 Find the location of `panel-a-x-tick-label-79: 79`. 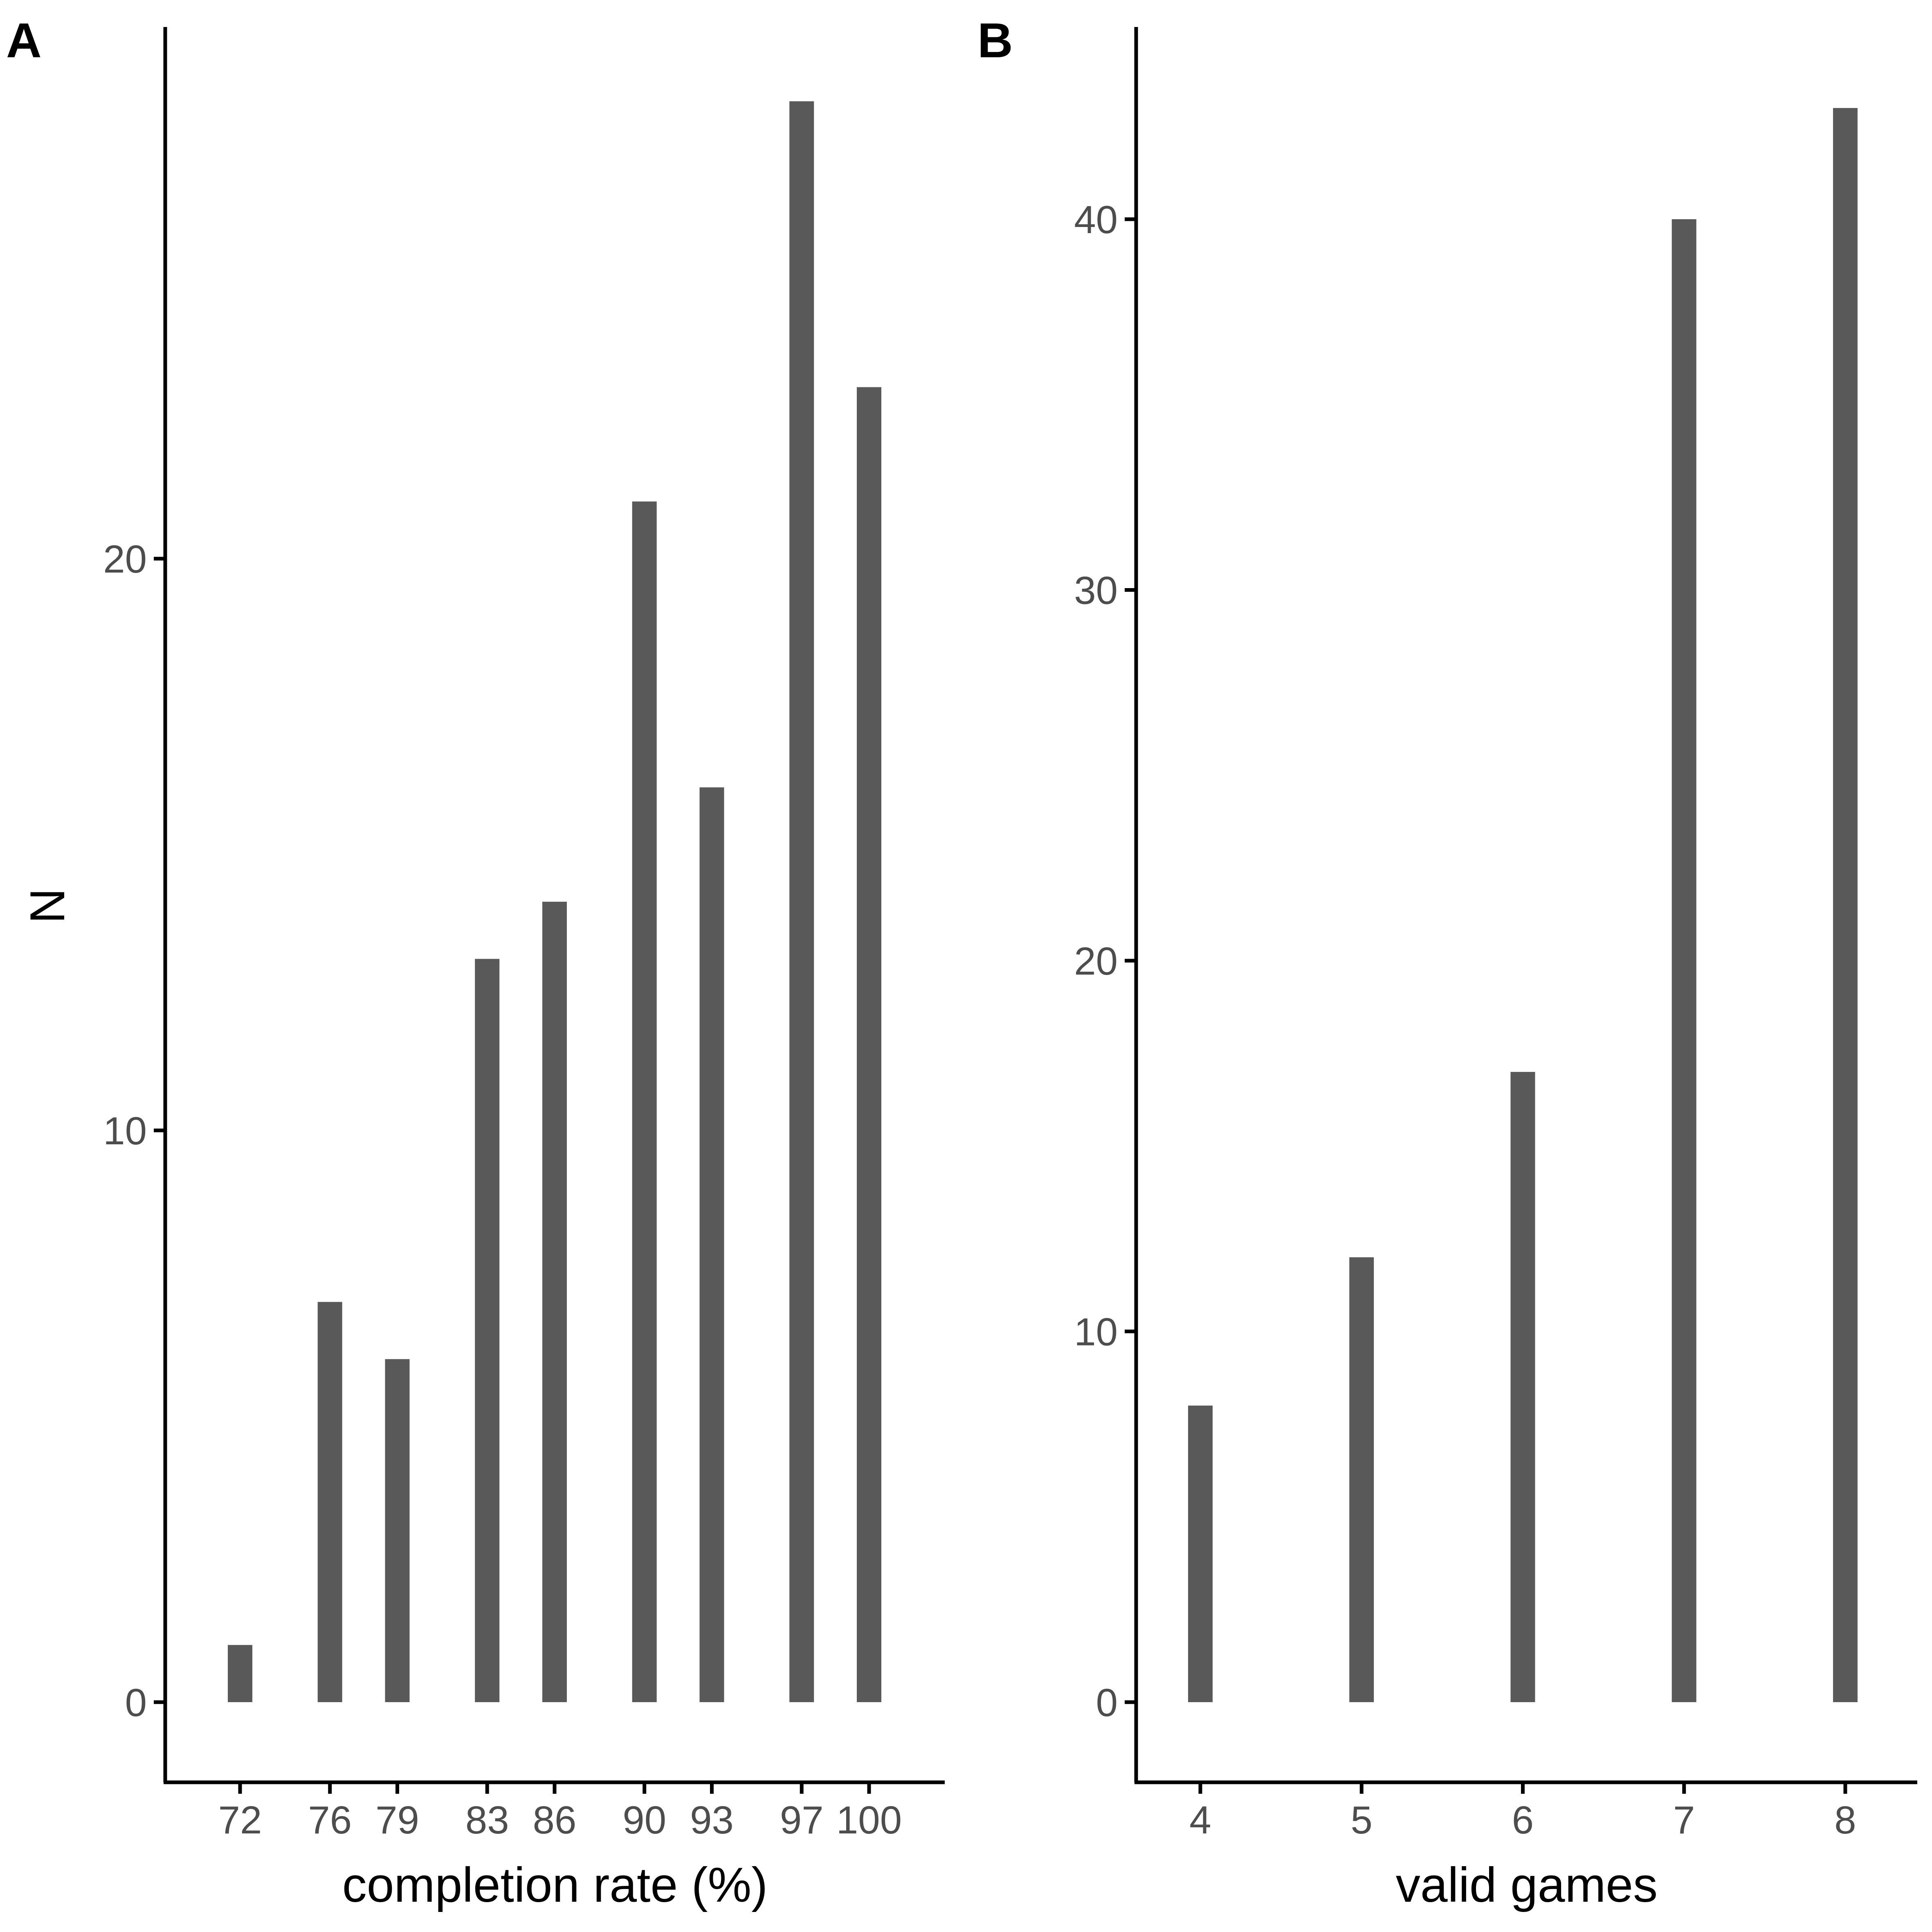

panel-a-x-tick-label-79: 79 is located at coordinates (397, 1820).